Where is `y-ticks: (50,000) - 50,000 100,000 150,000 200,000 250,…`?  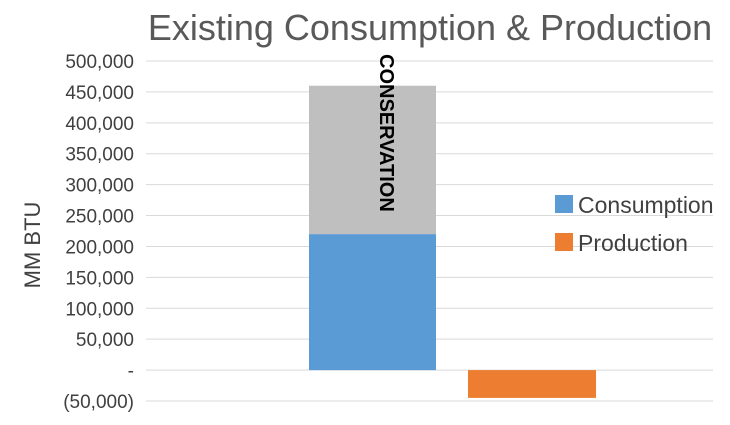 y-ticks: (50,000) - 50,000 100,000 150,000 200,000 250,… is located at coordinates (98, 232).